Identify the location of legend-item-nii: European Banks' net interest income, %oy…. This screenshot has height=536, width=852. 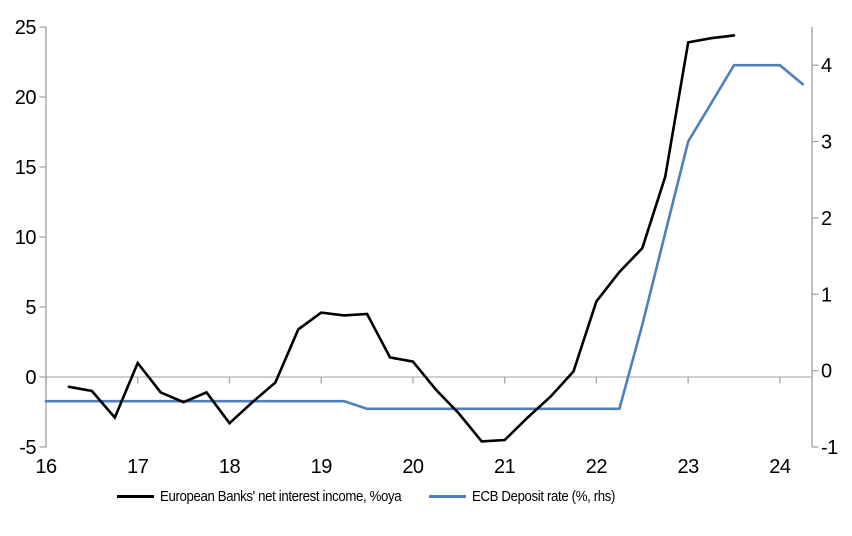
(275, 496).